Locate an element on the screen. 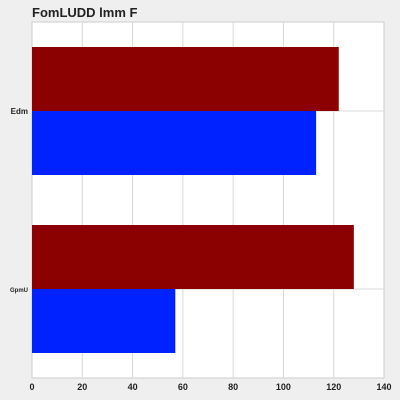  x-tick-label-140: 140 is located at coordinates (383, 387).